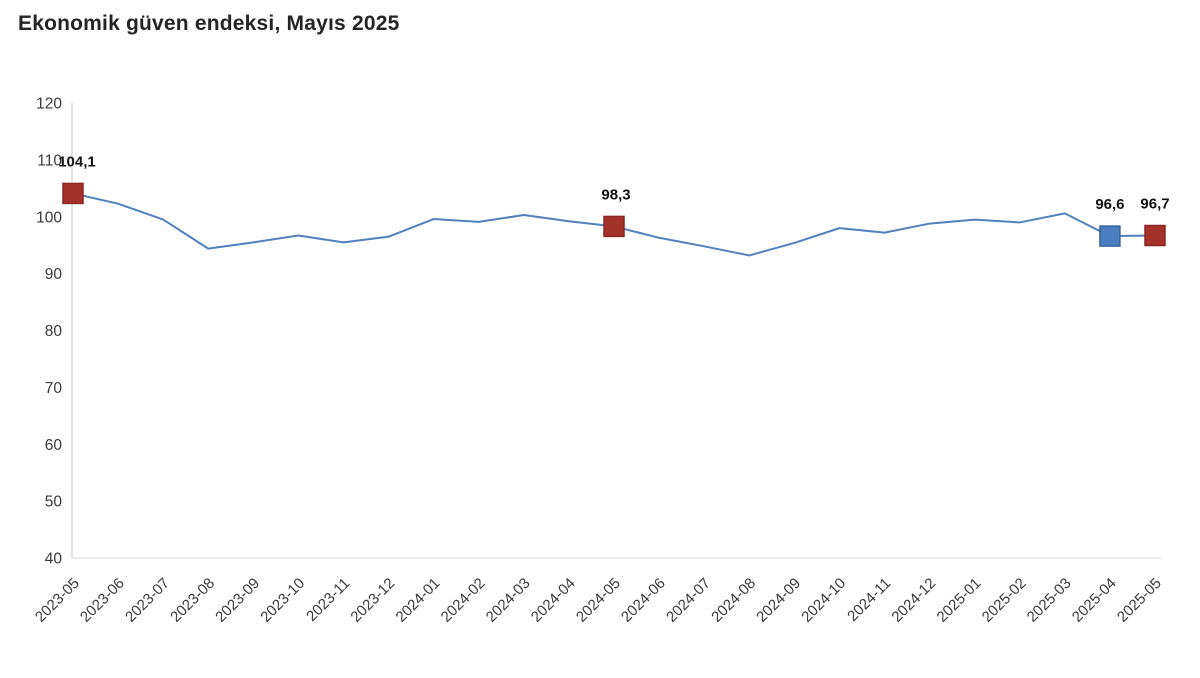 The image size is (1200, 678). What do you see at coordinates (147, 600) in the screenshot?
I see `x-tick-label: 2023-07` at bounding box center [147, 600].